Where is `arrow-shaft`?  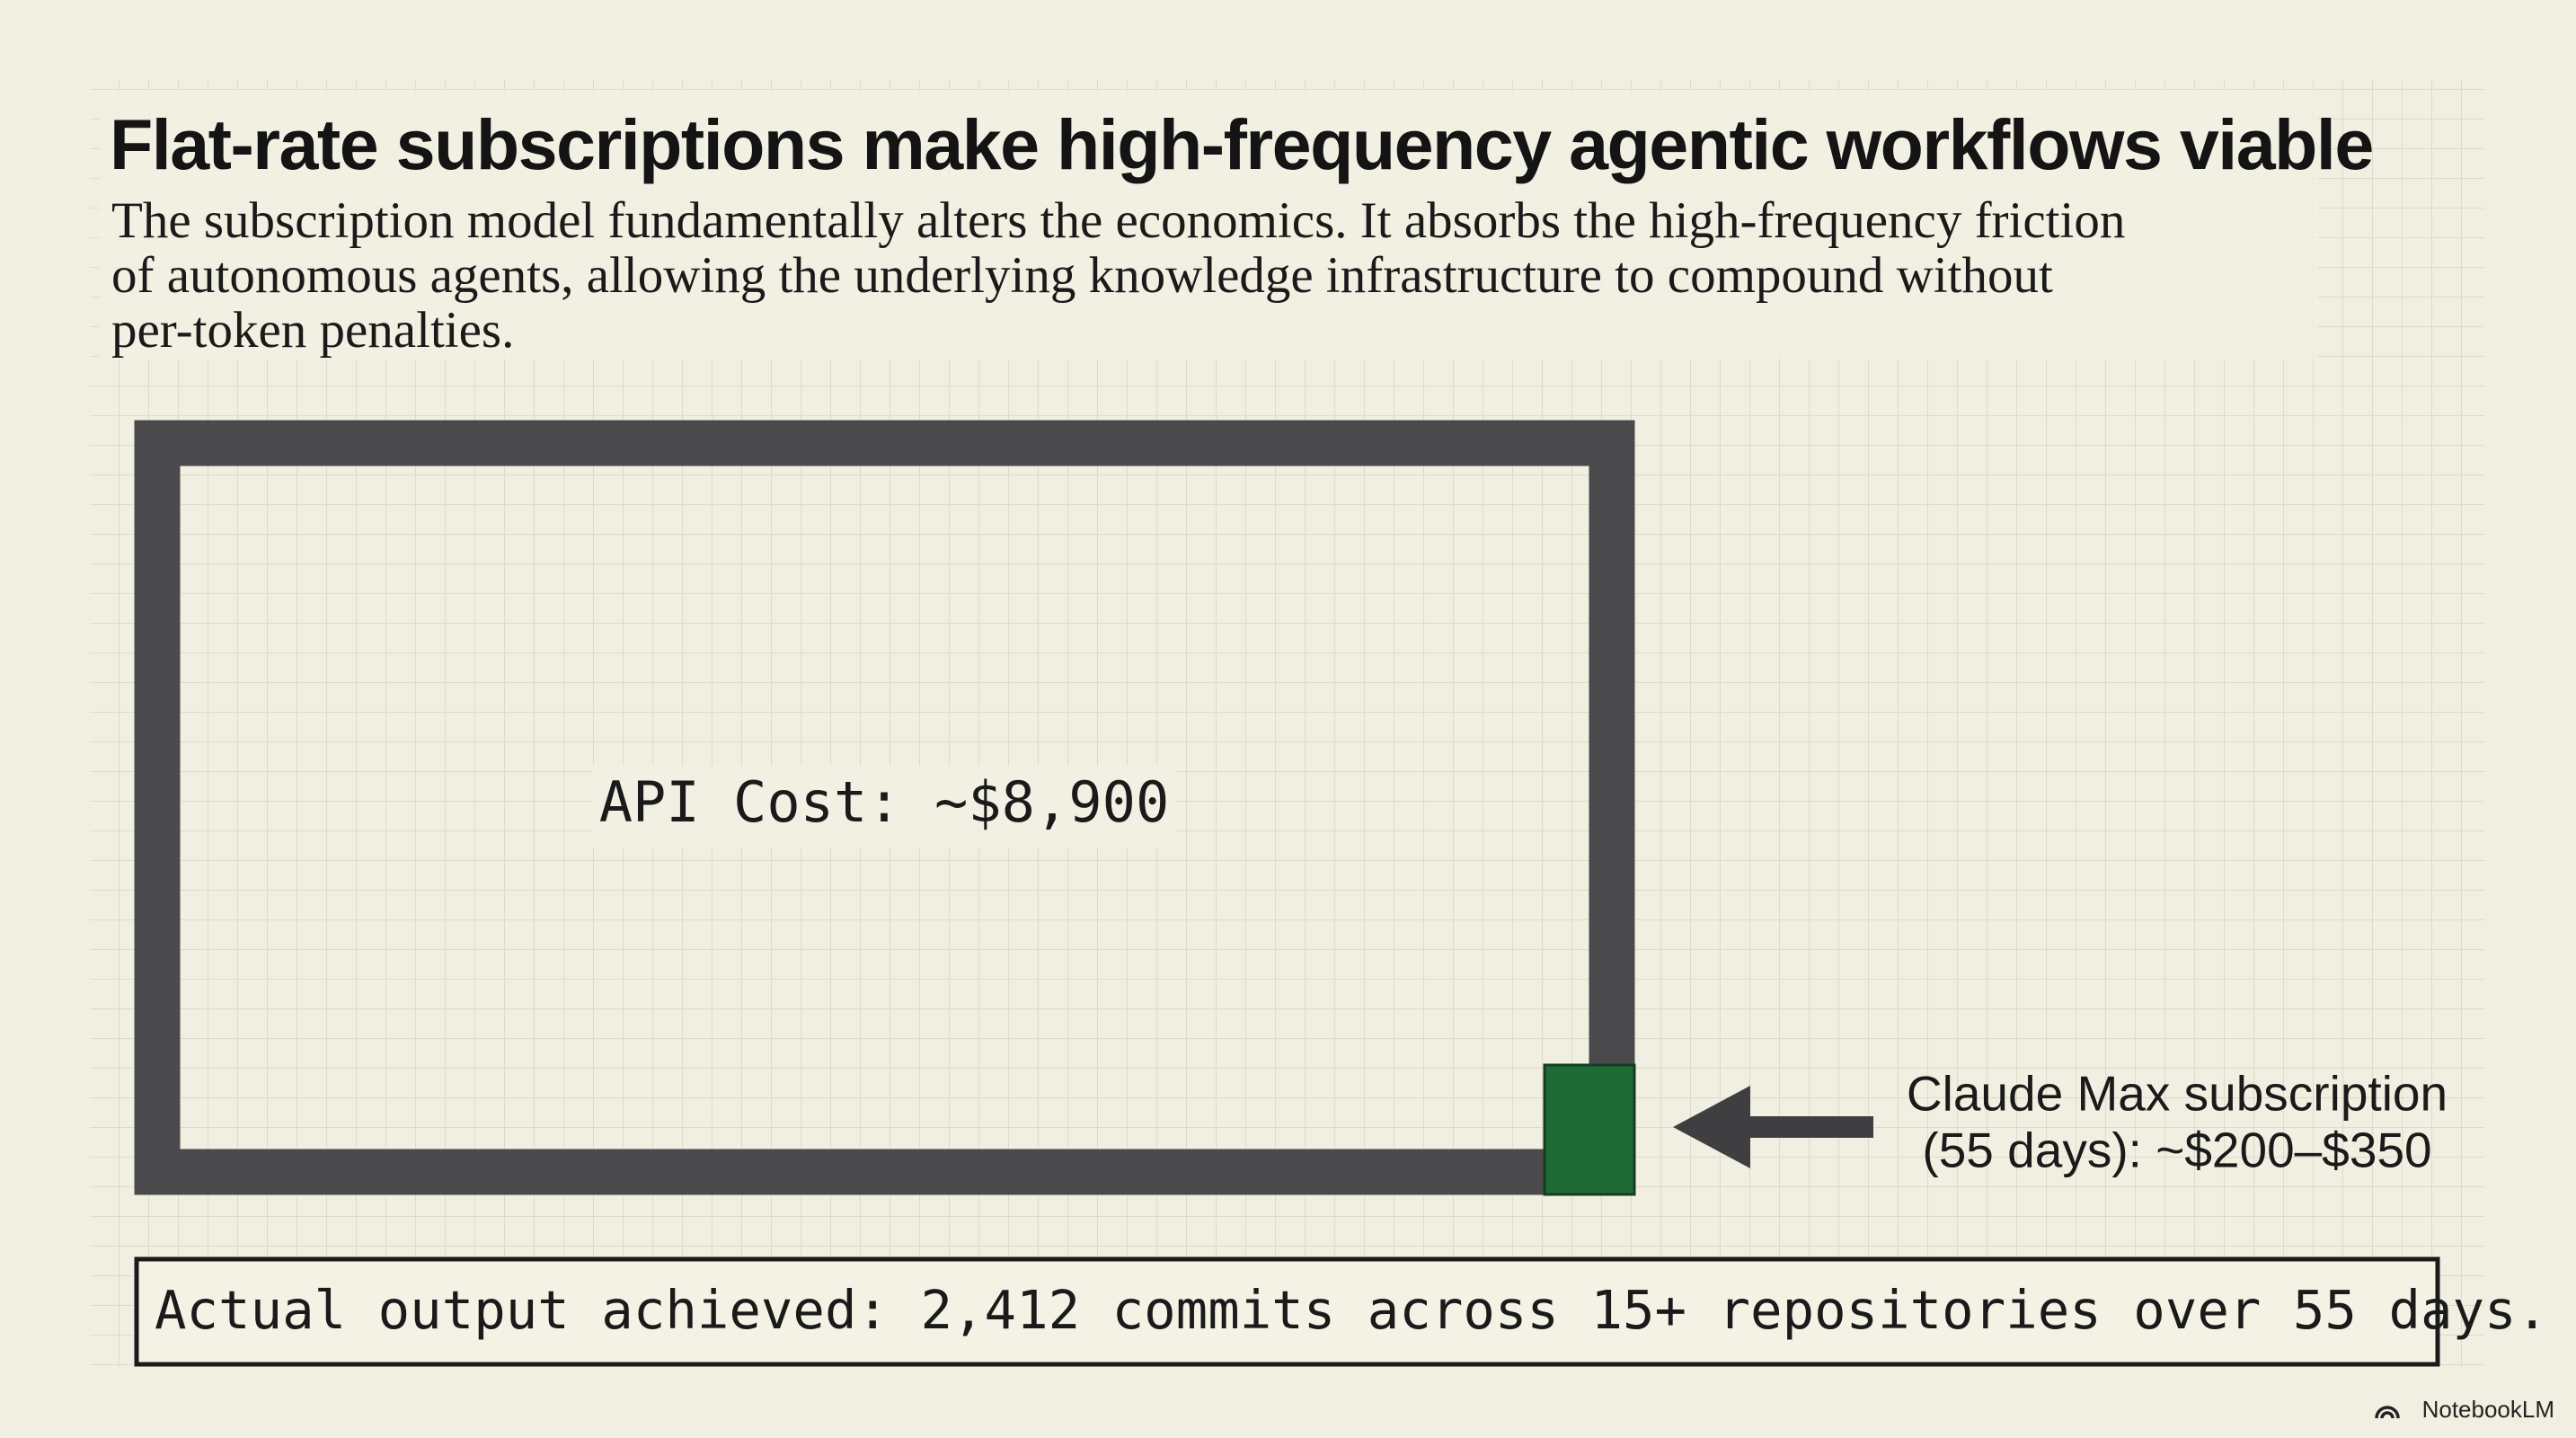 arrow-shaft is located at coordinates (1802, 1127).